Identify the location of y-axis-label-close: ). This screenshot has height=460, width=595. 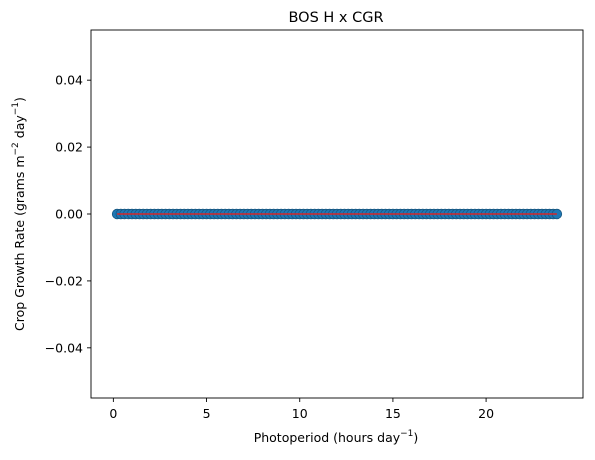
(19, 99).